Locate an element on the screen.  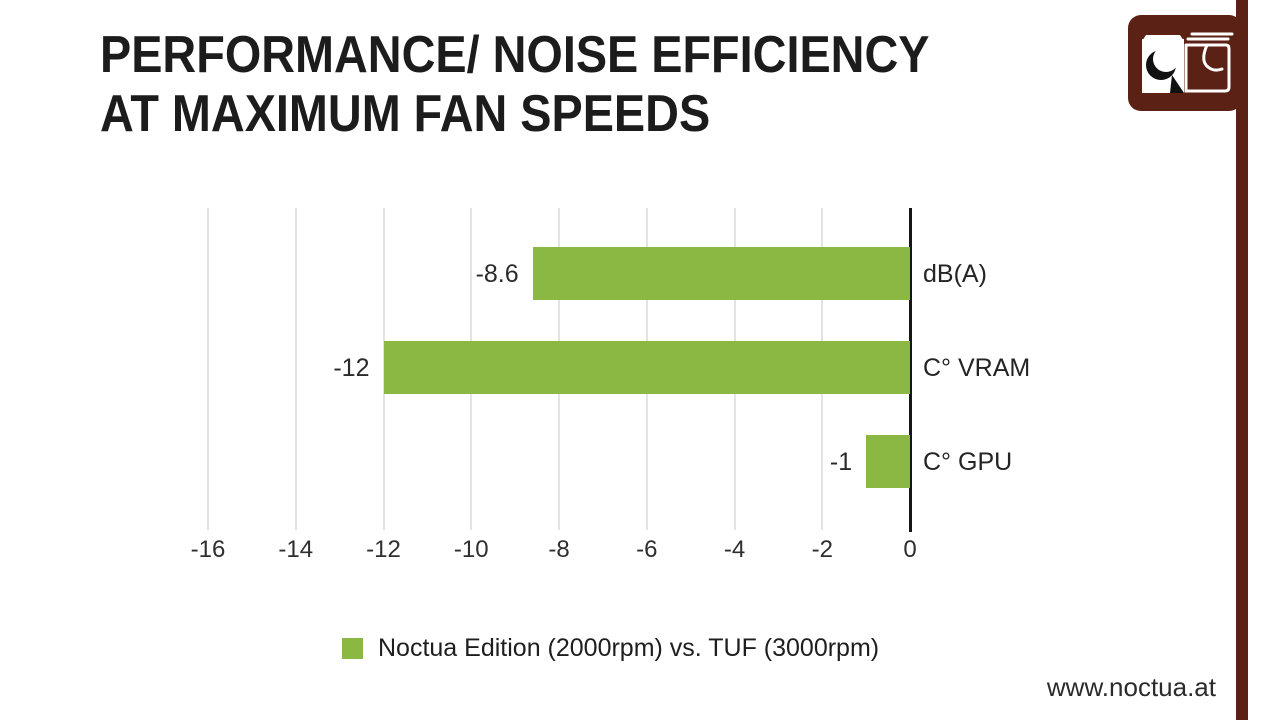
bar-c-gpu is located at coordinates (888, 461).